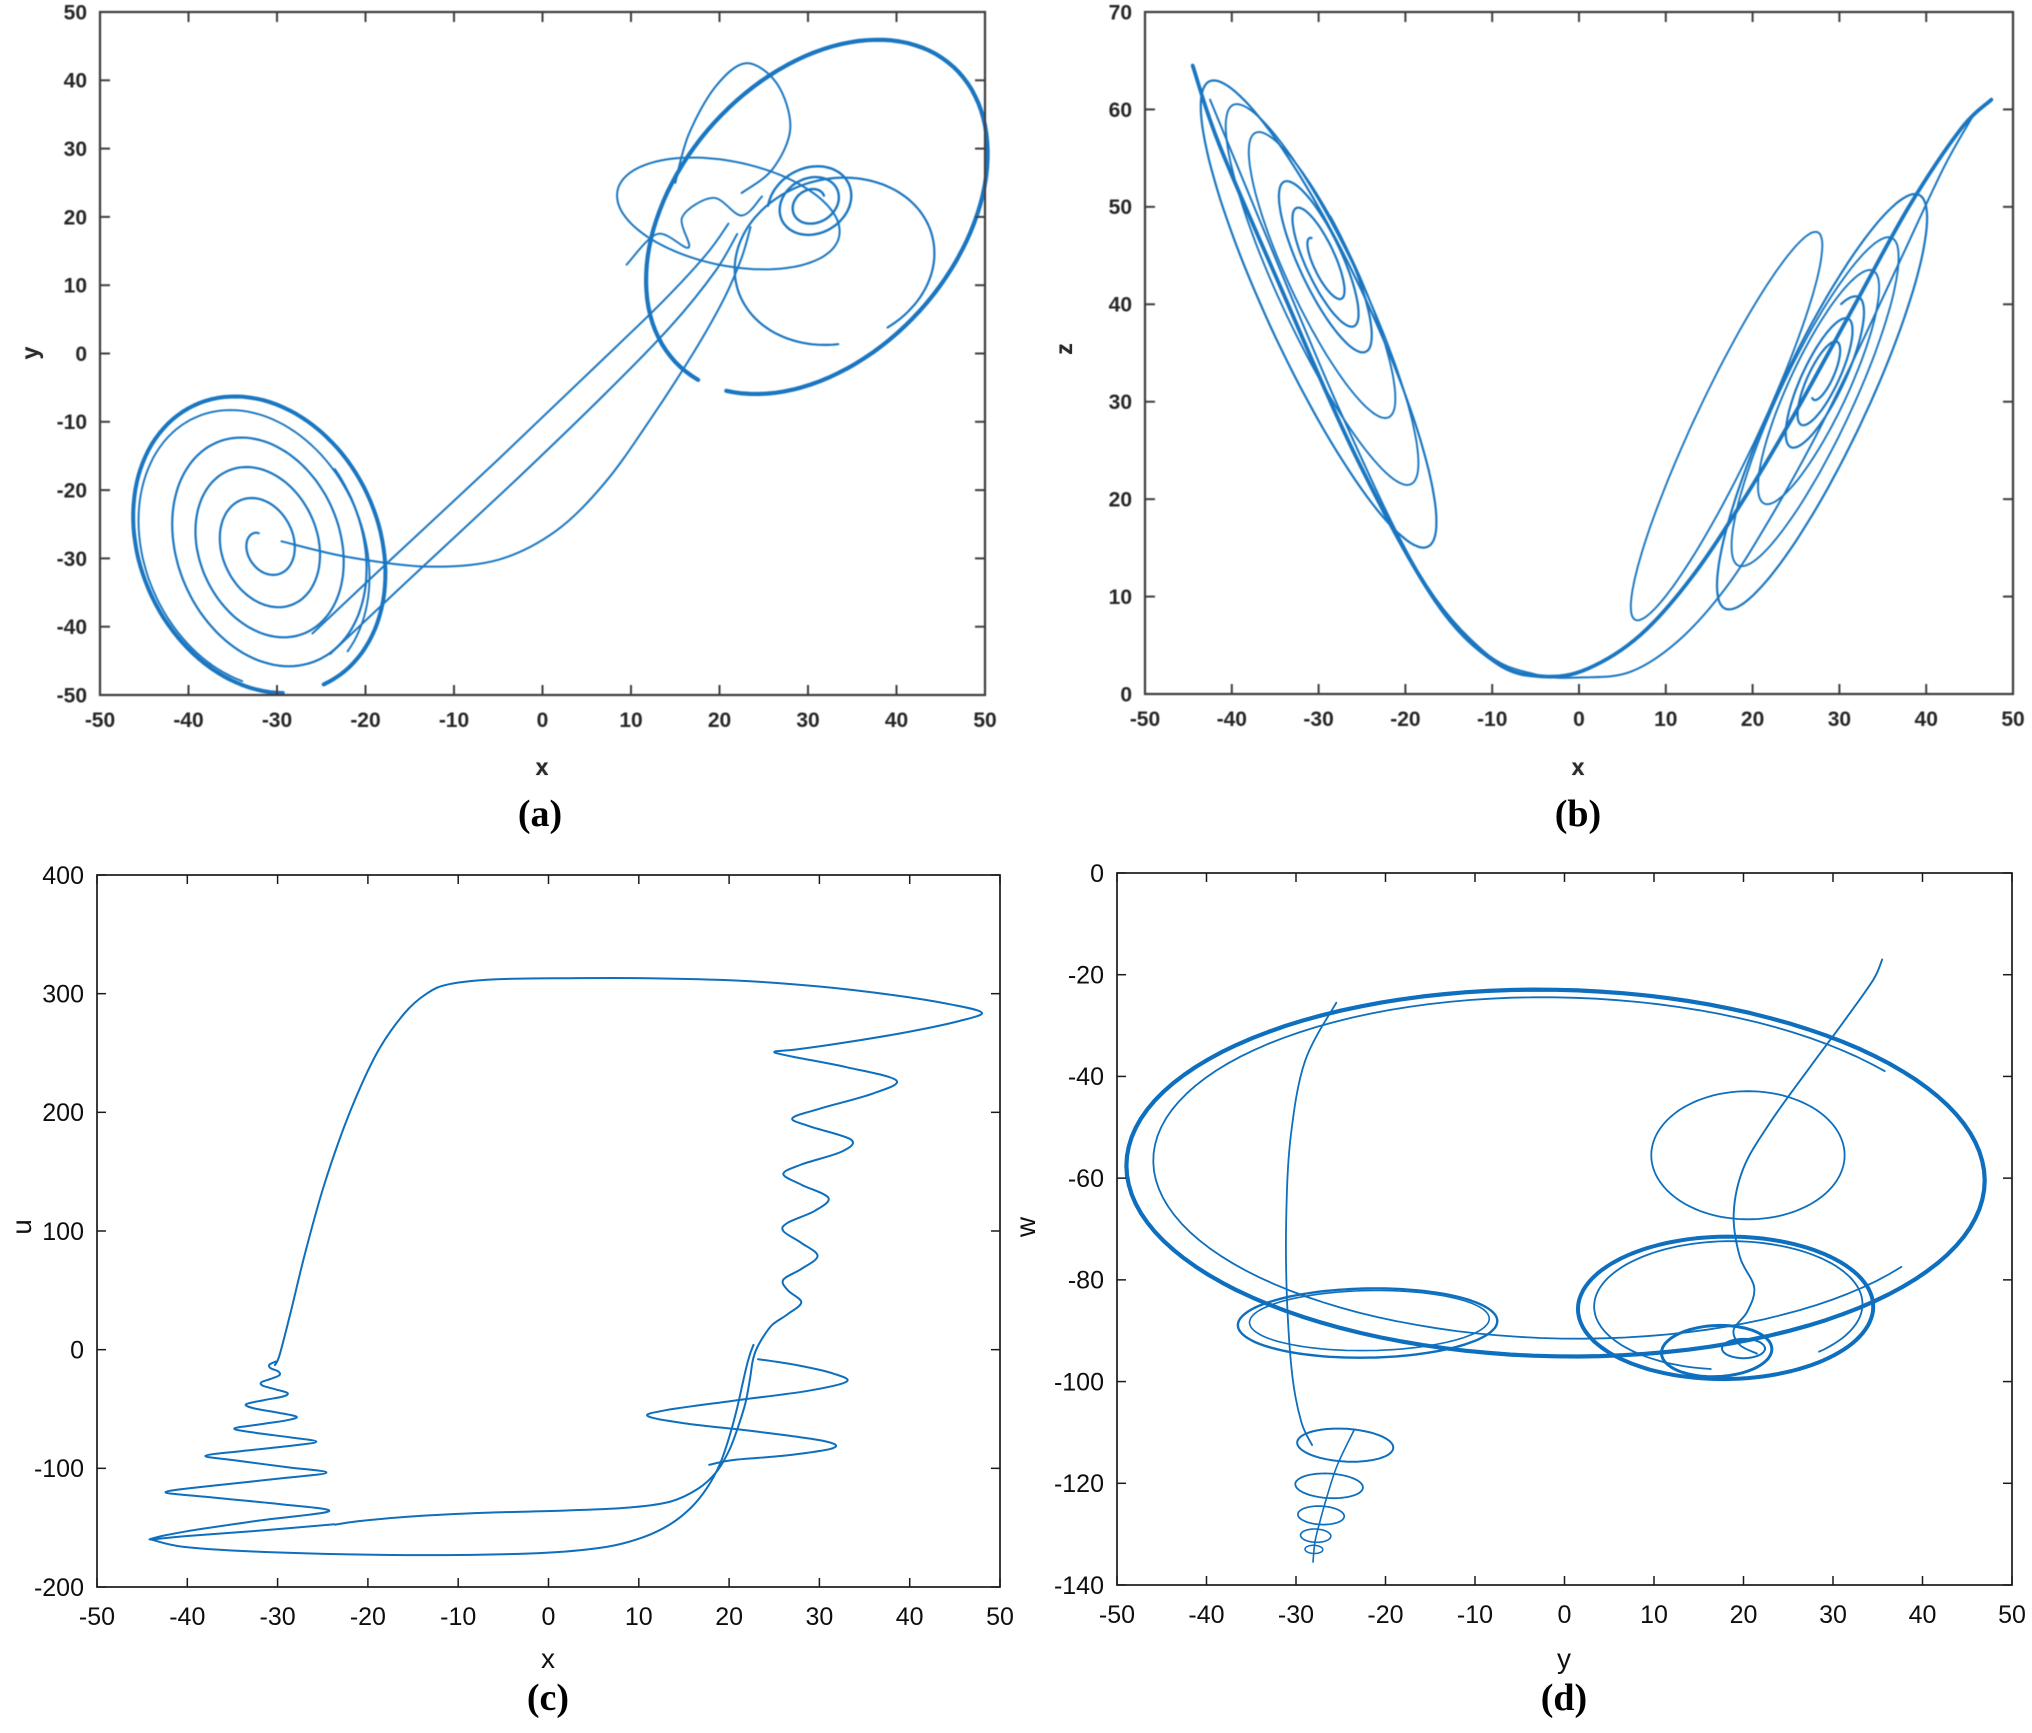 The image size is (2032, 1733). Describe the element at coordinates (1578, 814) in the screenshot. I see `caption-b: (b)` at that location.